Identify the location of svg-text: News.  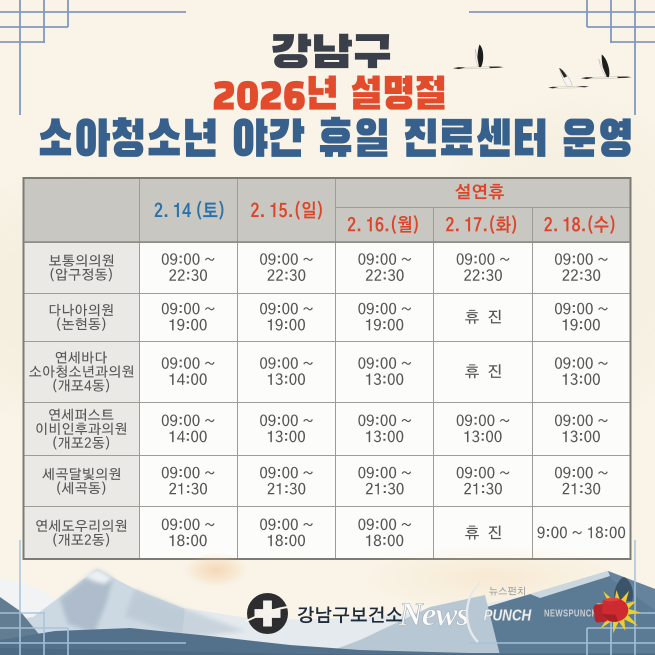
(433, 615).